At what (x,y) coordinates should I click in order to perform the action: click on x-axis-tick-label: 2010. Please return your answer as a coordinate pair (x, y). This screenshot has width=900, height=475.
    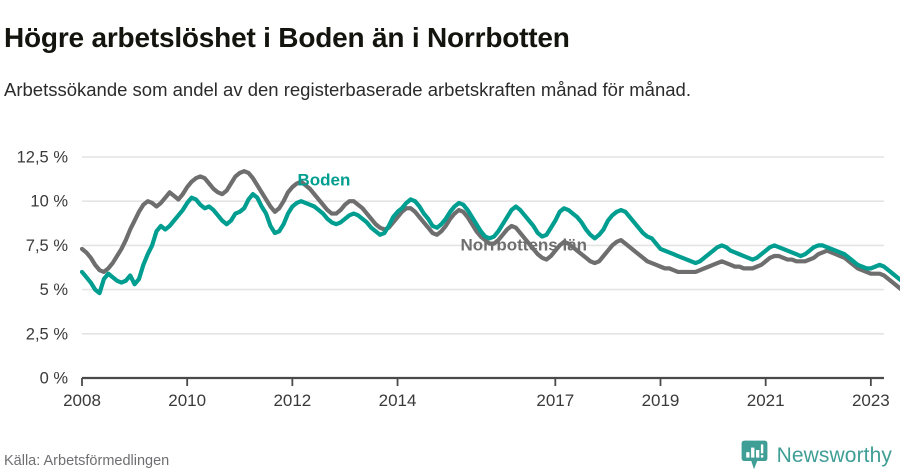
    Looking at the image, I should click on (187, 400).